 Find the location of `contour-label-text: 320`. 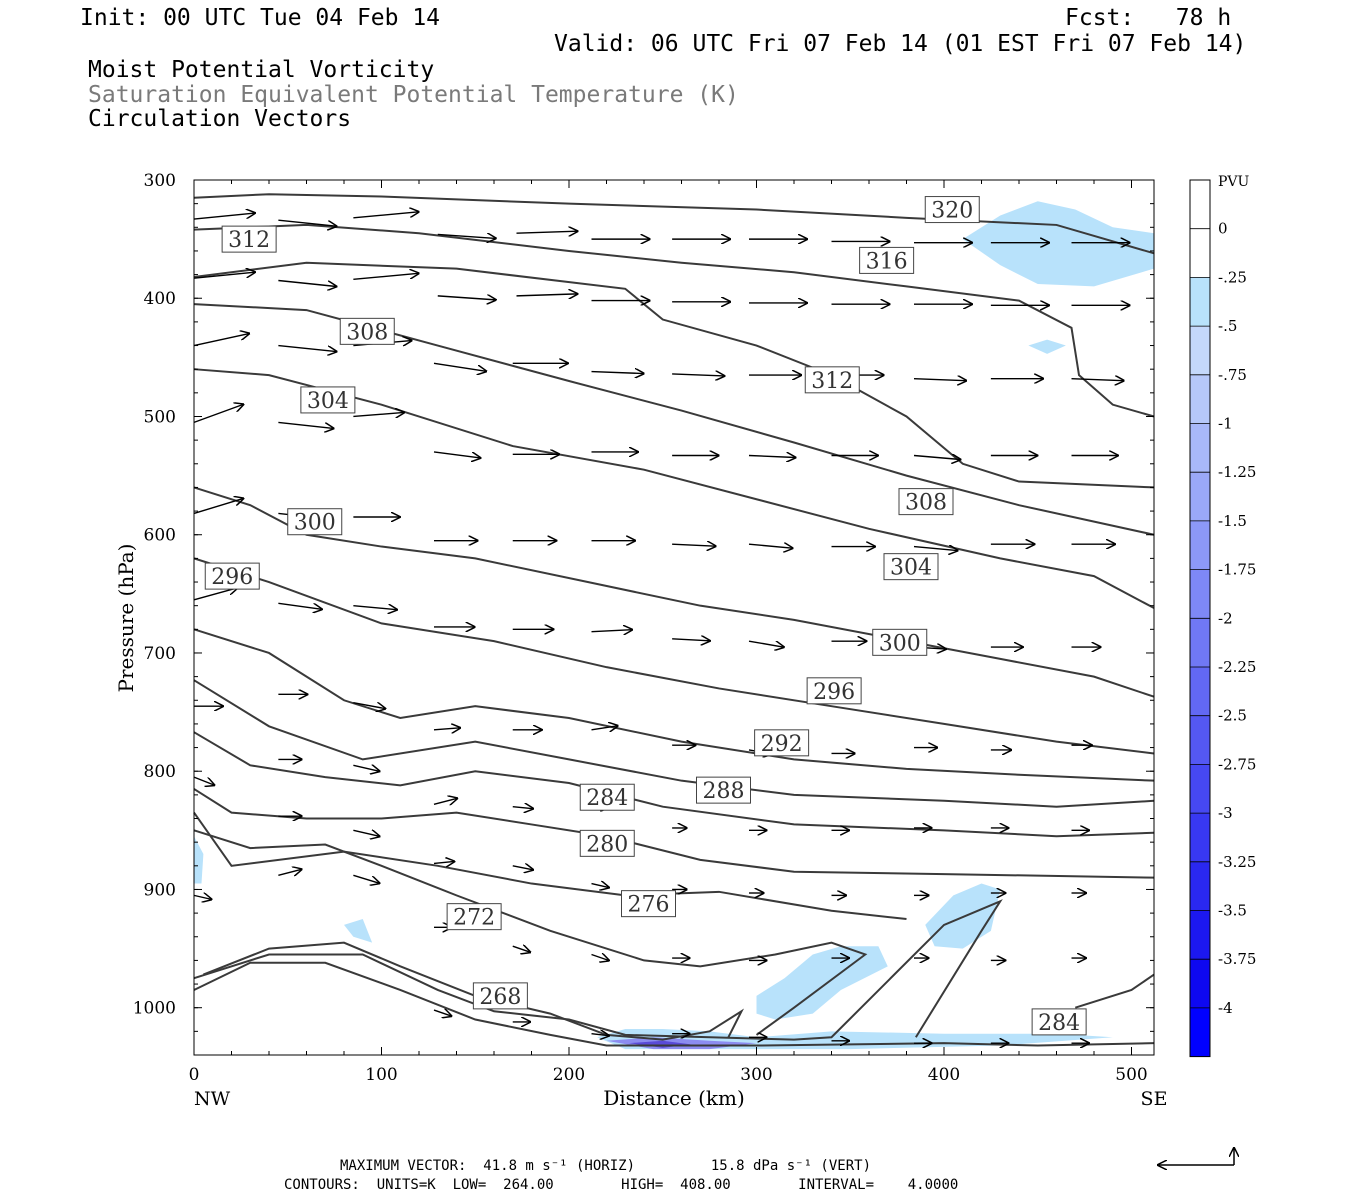

contour-label-text: 320 is located at coordinates (952, 211).